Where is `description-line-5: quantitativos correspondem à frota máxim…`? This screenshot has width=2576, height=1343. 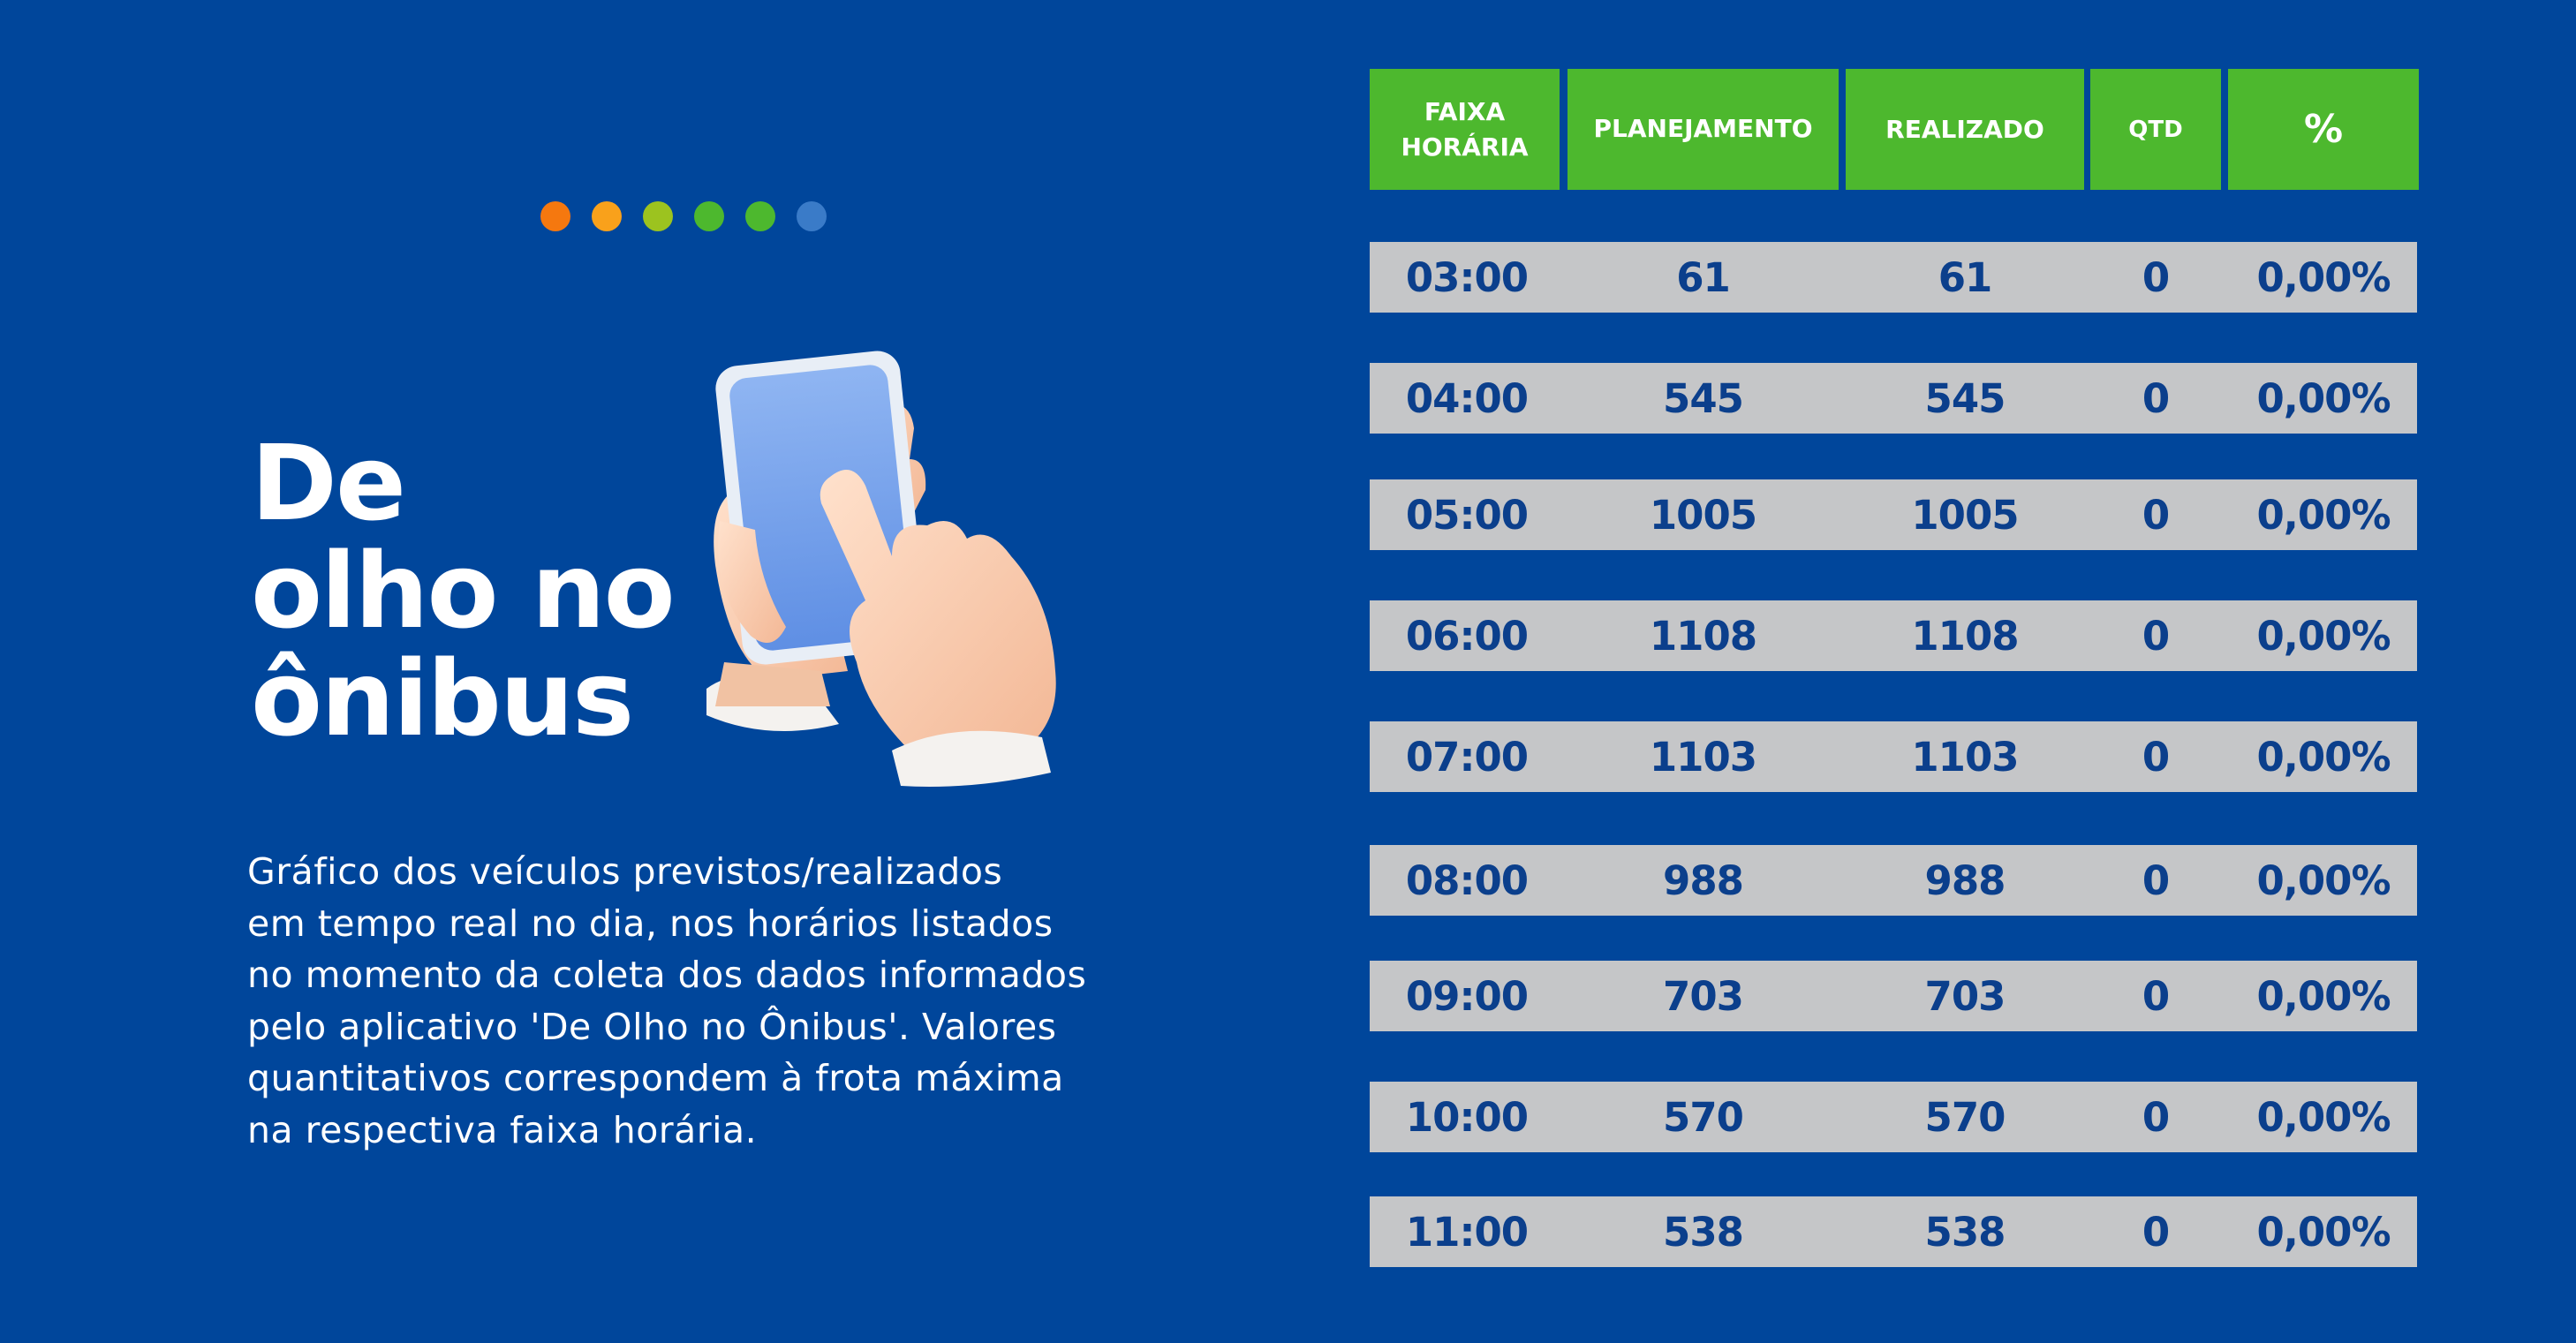 description-line-5: quantitativos correspondem à frota máxim… is located at coordinates (655, 1078).